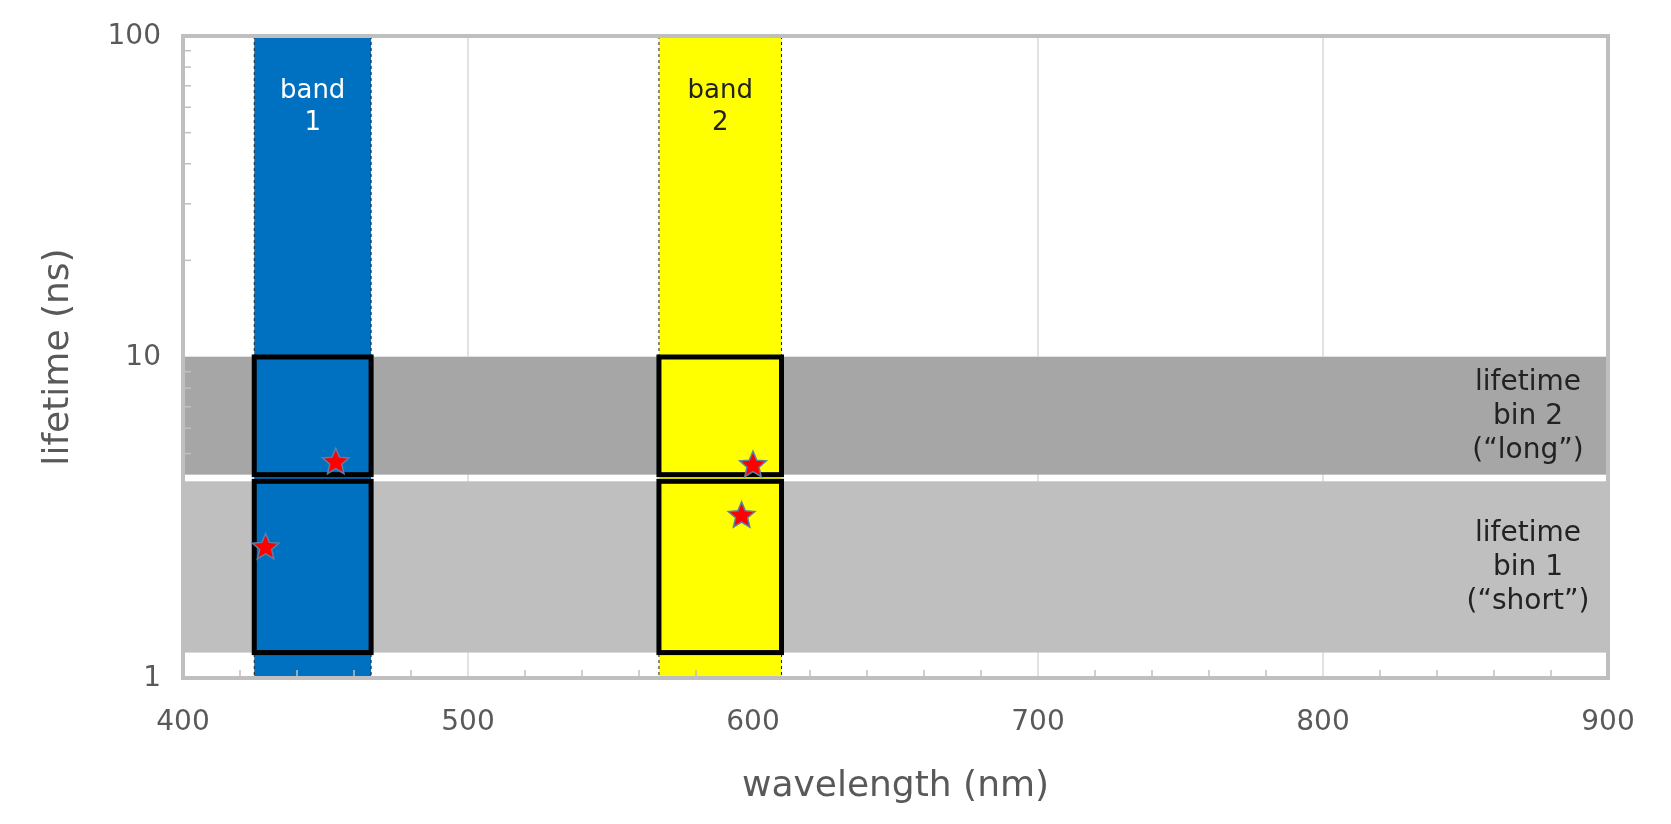  What do you see at coordinates (55, 357) in the screenshot?
I see `y-axis-title: lifetime (ns)` at bounding box center [55, 357].